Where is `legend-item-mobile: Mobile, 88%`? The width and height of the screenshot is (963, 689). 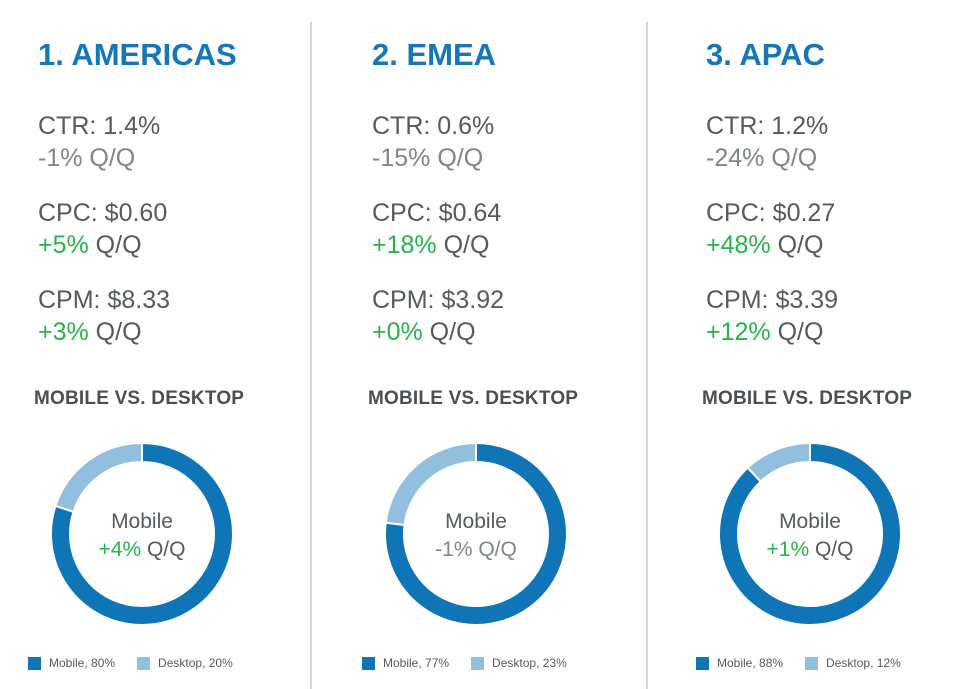
legend-item-mobile: Mobile, 88% is located at coordinates (739, 663).